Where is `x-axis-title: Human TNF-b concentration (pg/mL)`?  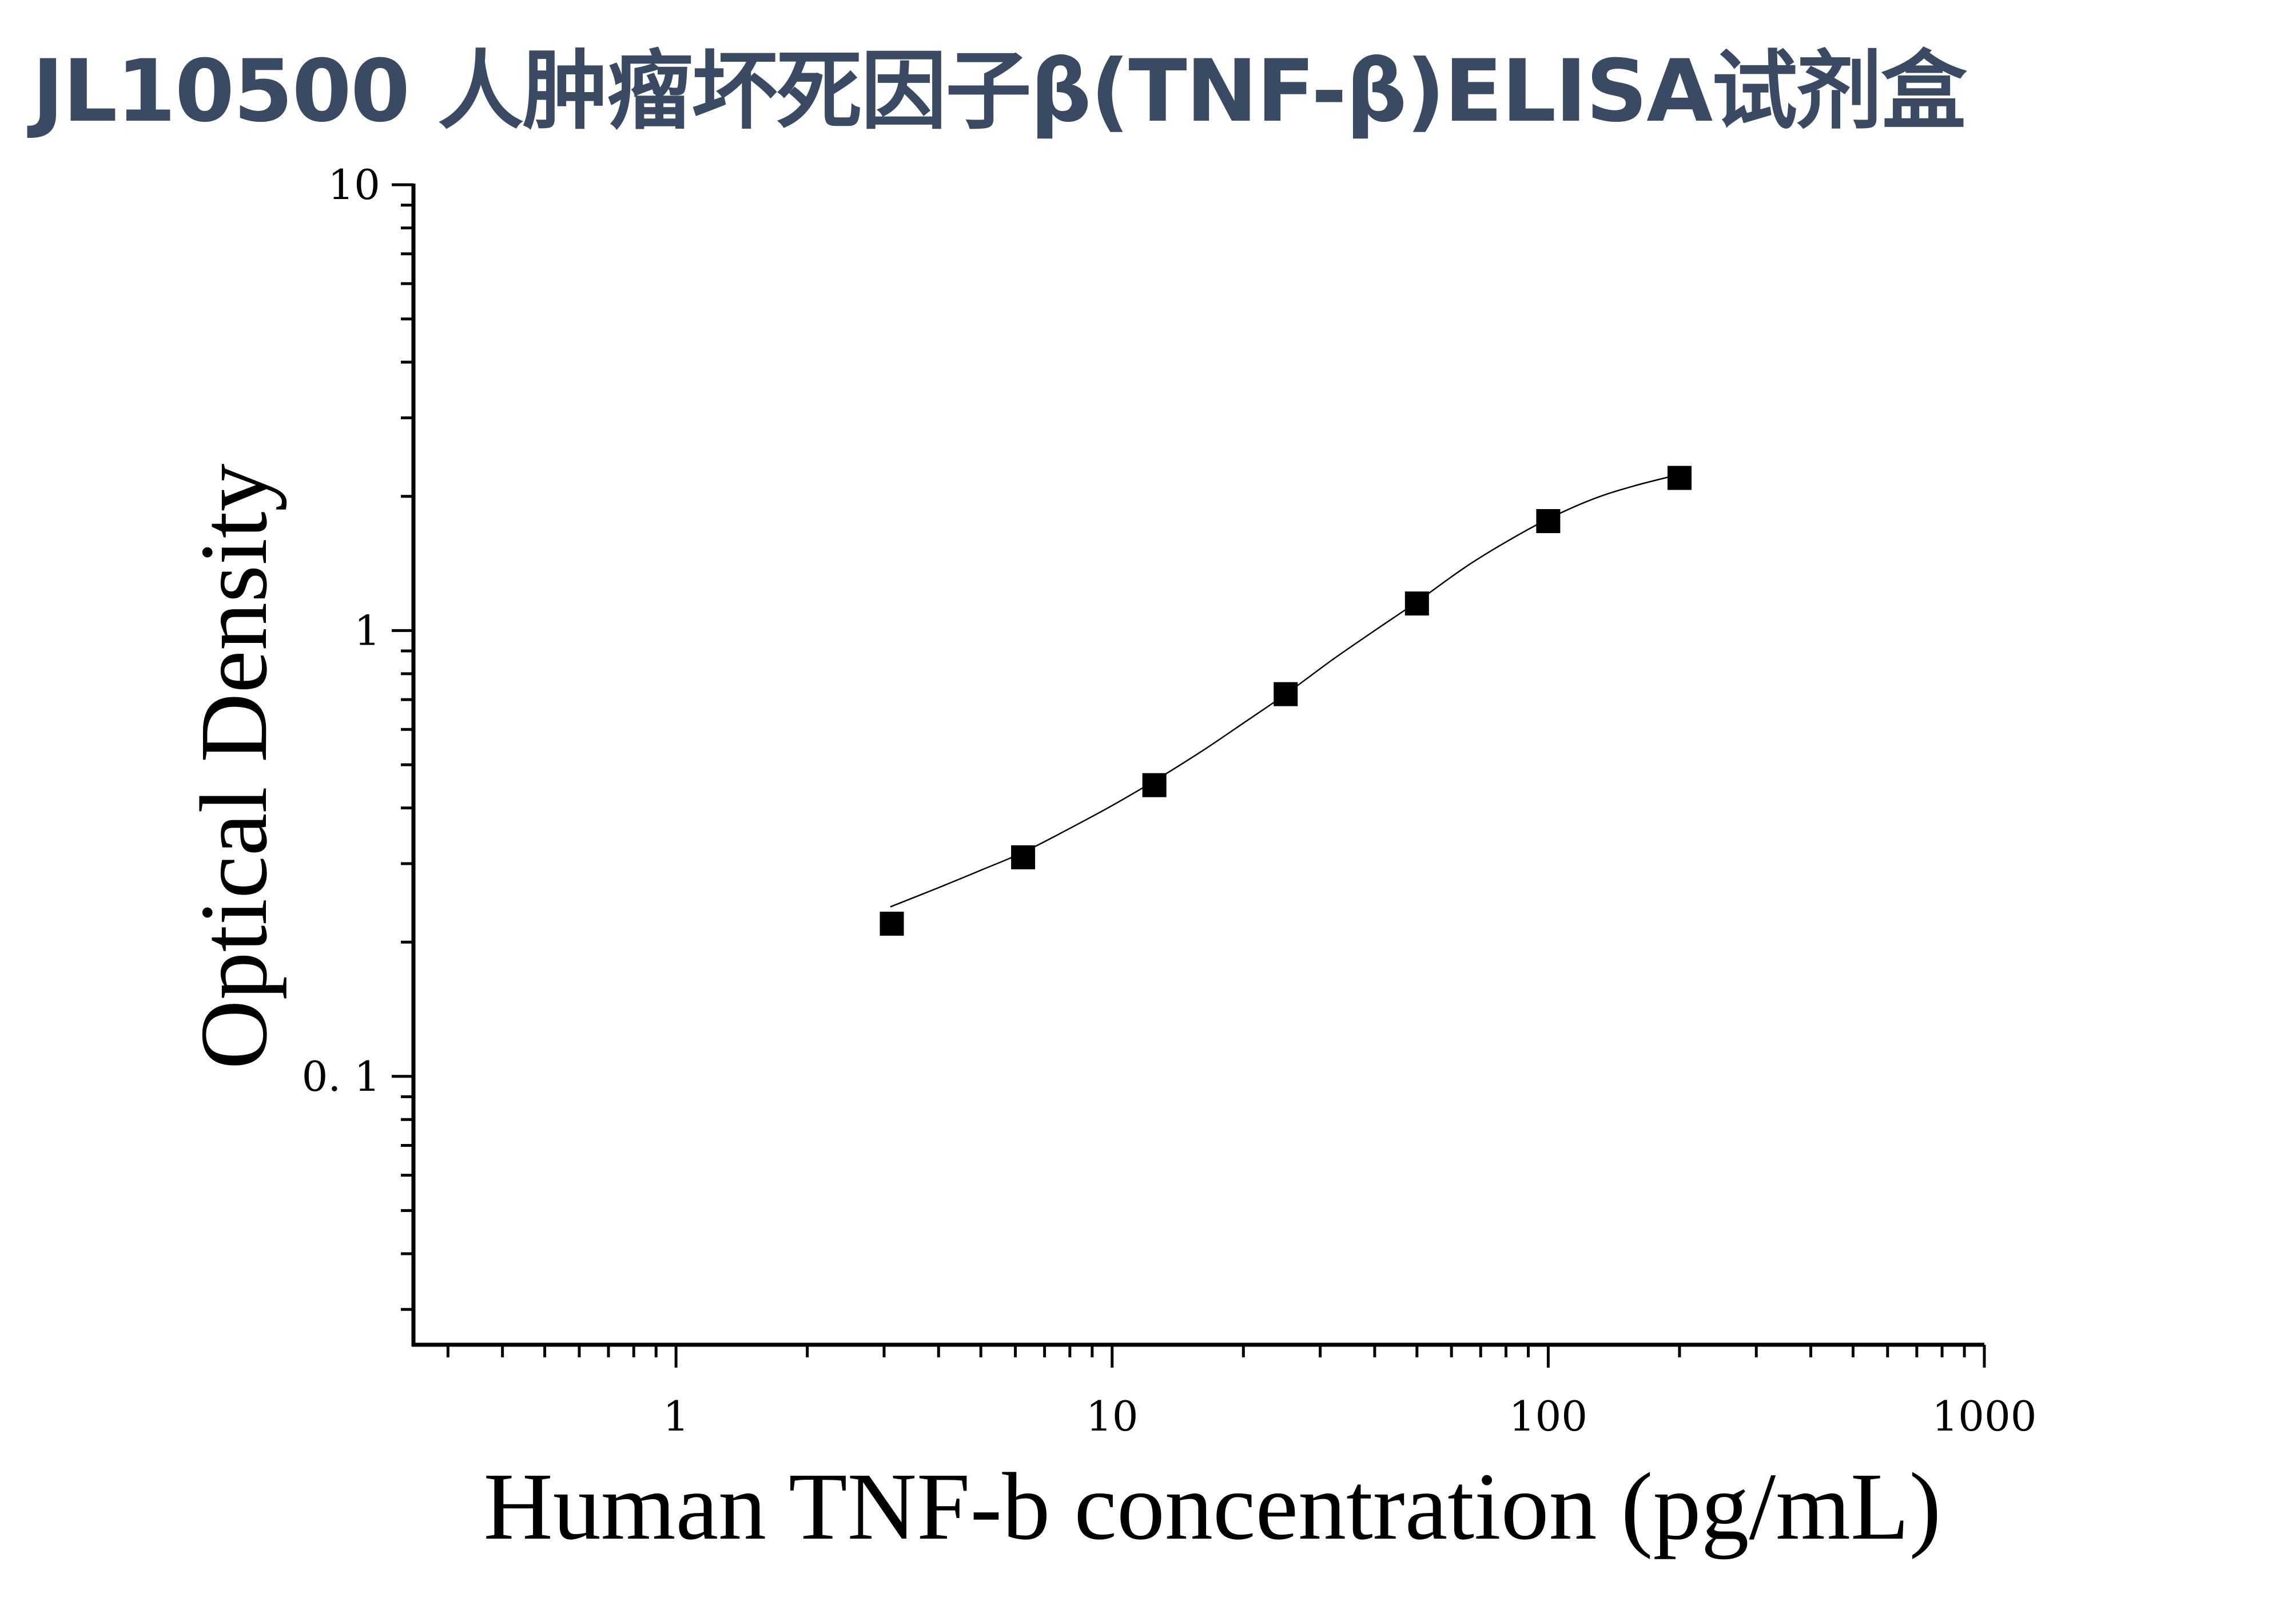 x-axis-title: Human TNF-b concentration (pg/mL) is located at coordinates (1213, 1506).